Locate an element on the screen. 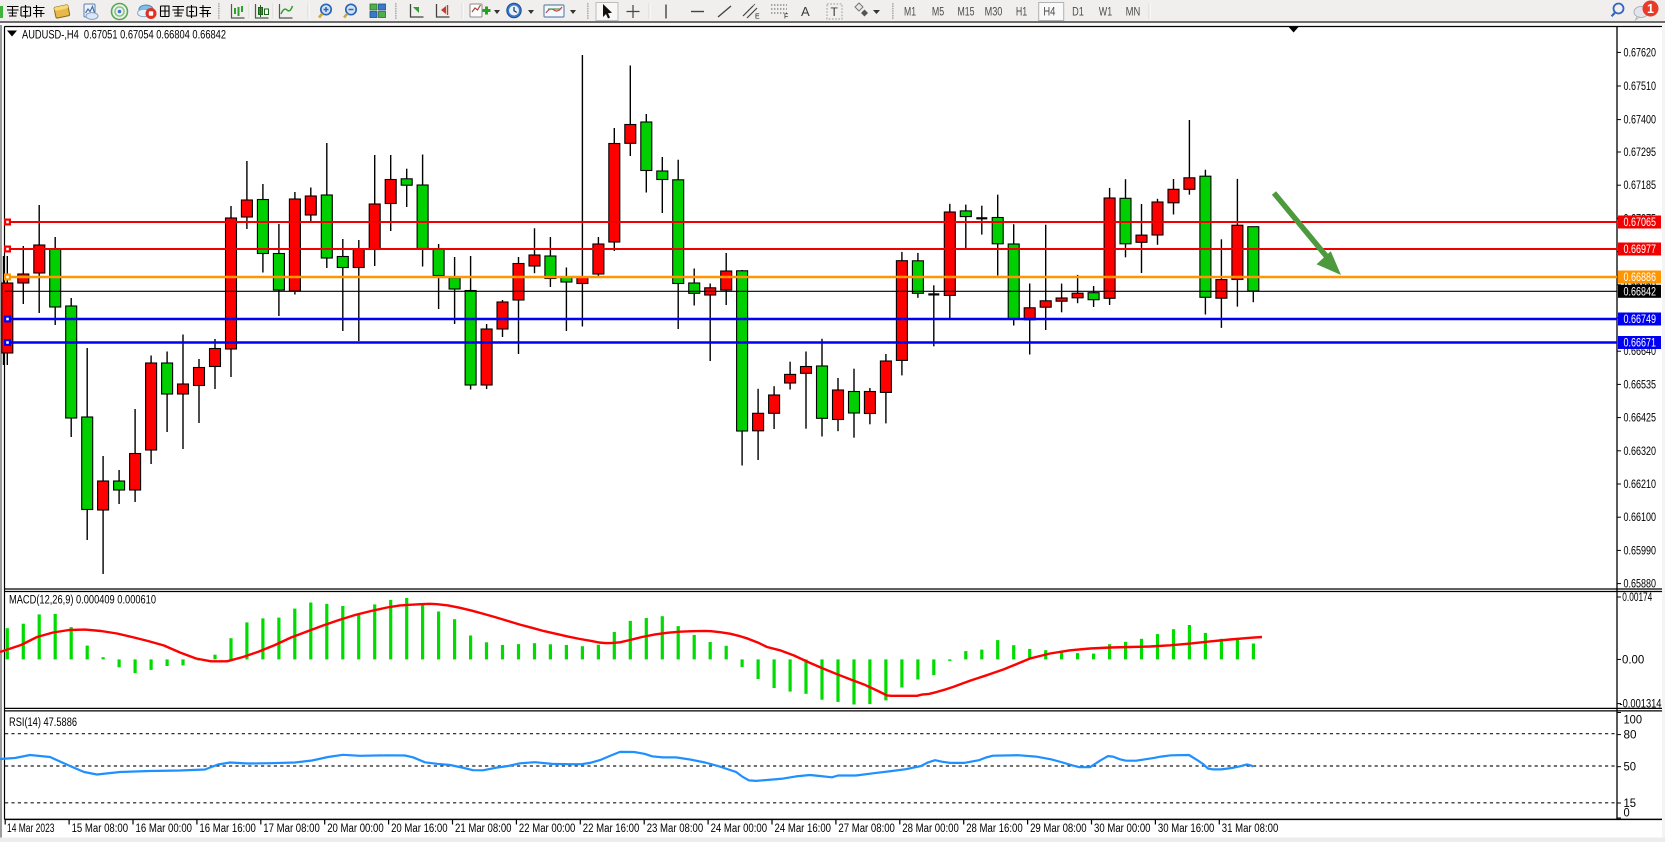 Image resolution: width=1665 pixels, height=842 pixels. svg-text: 0.67065 is located at coordinates (1640, 223).